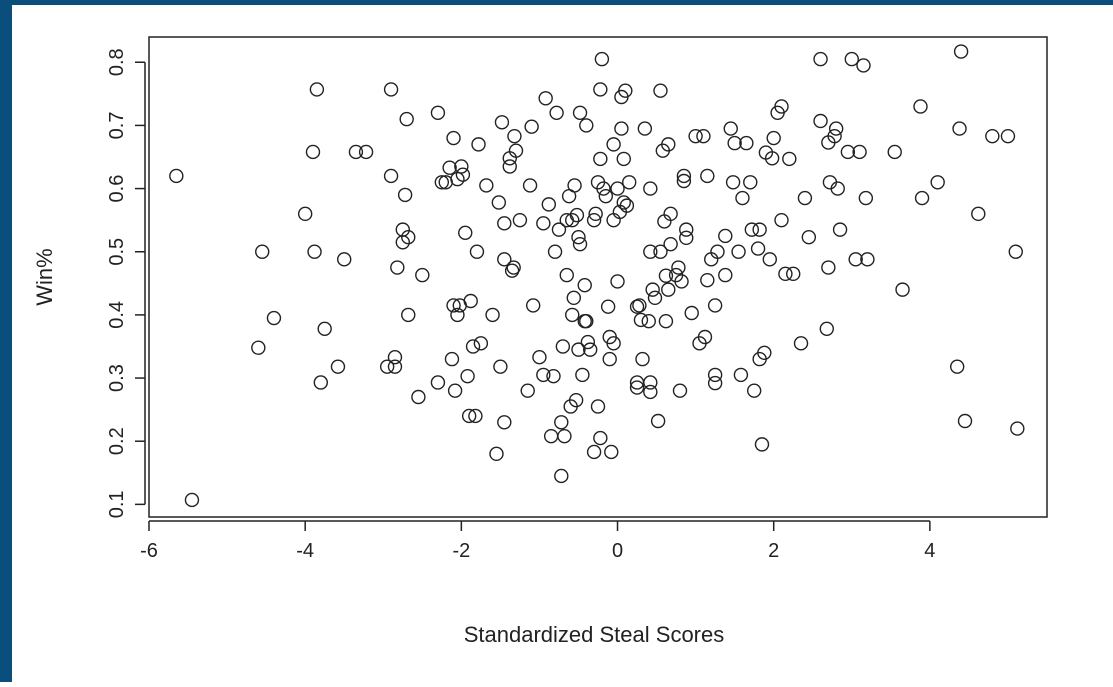 Image resolution: width=1113 pixels, height=687 pixels. What do you see at coordinates (117, 378) in the screenshot?
I see `y-tick-label: 0.3` at bounding box center [117, 378].